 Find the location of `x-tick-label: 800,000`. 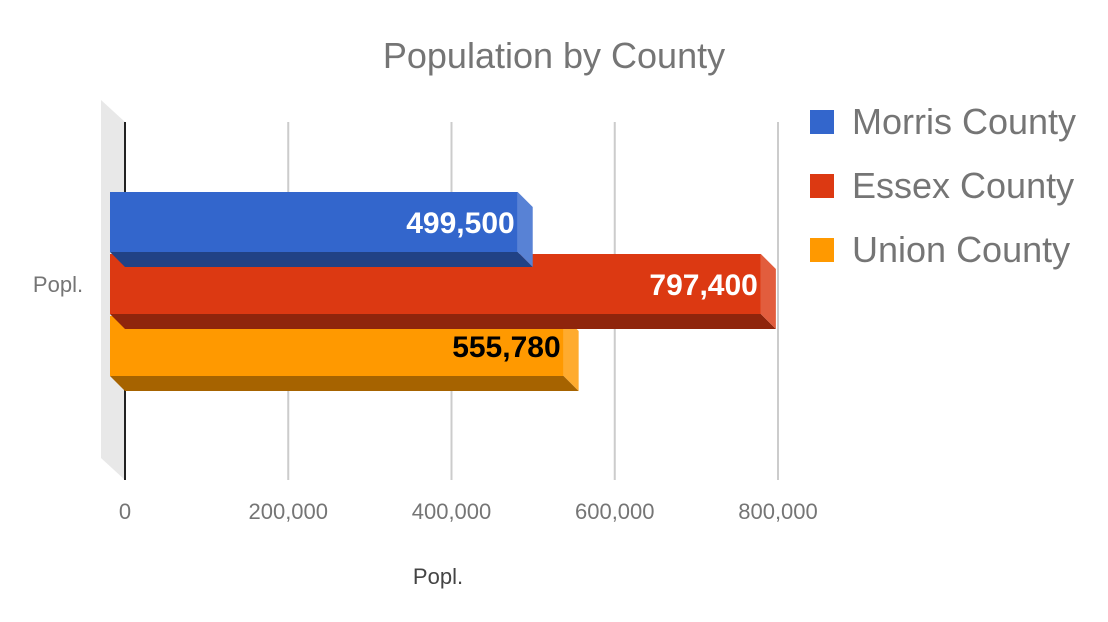

x-tick-label: 800,000 is located at coordinates (778, 511).